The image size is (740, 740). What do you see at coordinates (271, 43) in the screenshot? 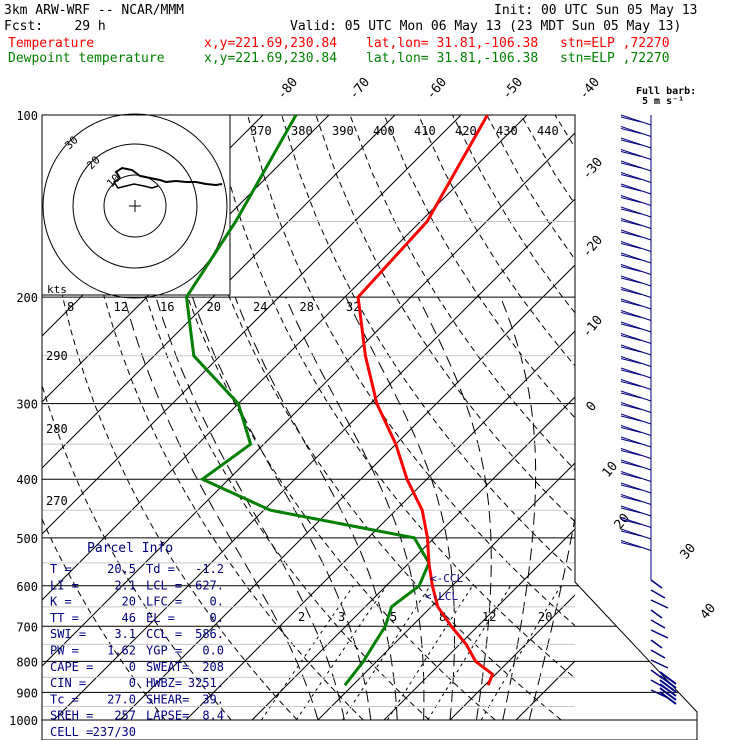
I see `legend-temperature-xy: x,y=221.69,230.84` at bounding box center [271, 43].